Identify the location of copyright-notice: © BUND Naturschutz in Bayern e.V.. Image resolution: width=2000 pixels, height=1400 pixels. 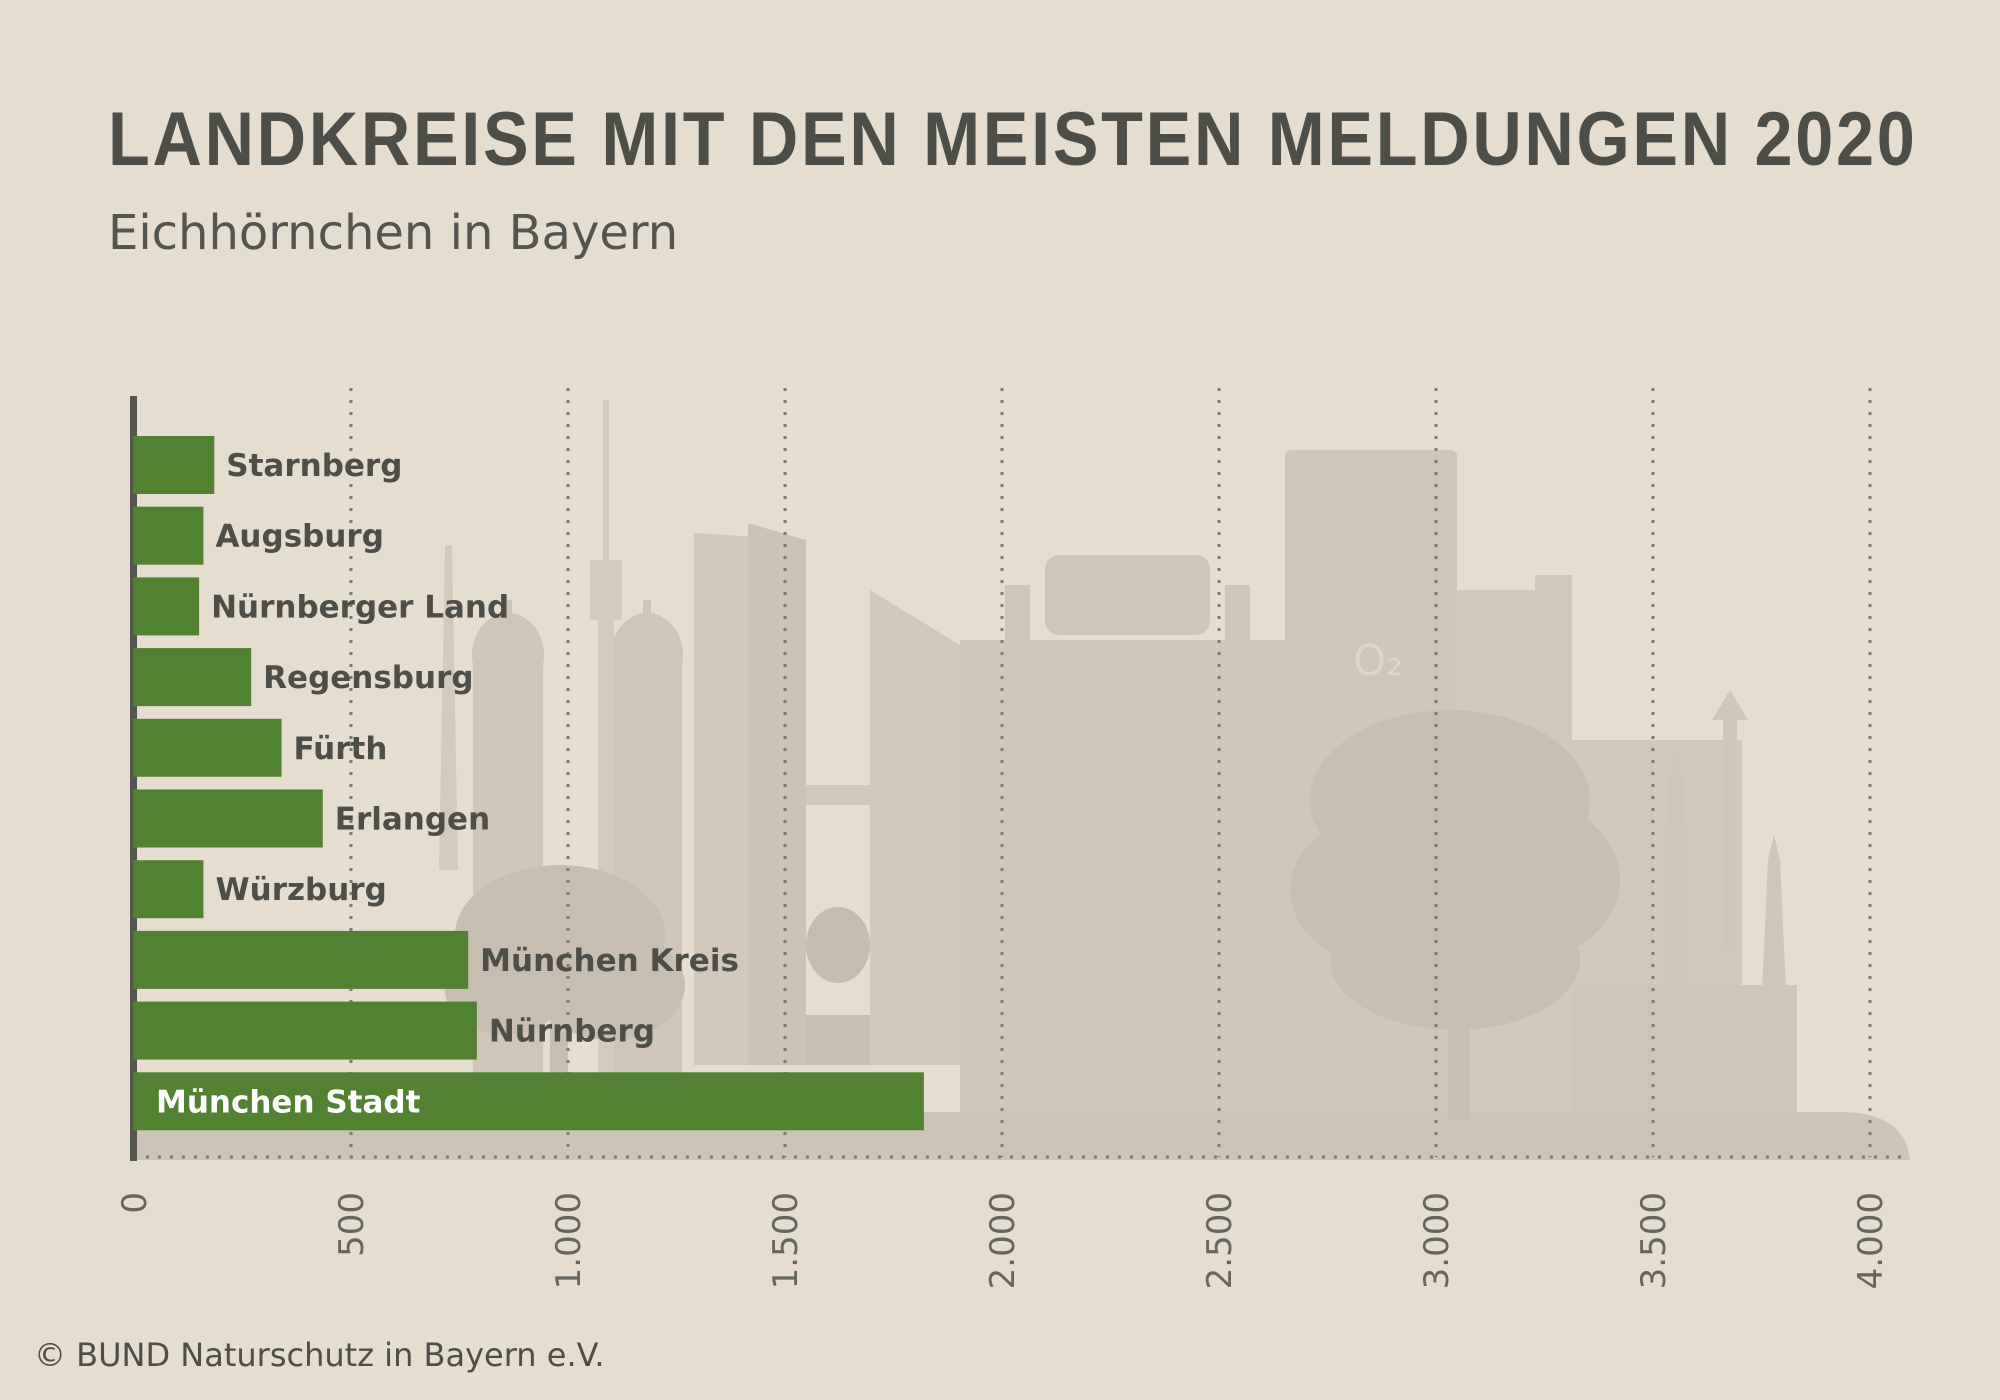
(319, 1355).